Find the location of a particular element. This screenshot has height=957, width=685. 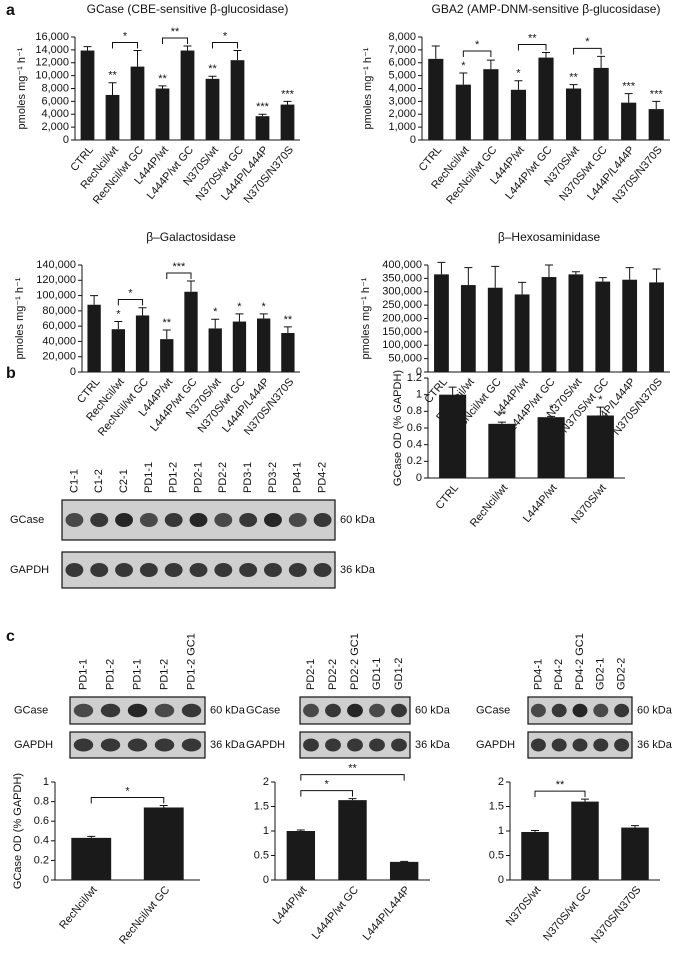

x-tick-label: CTRL is located at coordinates (447, 497).